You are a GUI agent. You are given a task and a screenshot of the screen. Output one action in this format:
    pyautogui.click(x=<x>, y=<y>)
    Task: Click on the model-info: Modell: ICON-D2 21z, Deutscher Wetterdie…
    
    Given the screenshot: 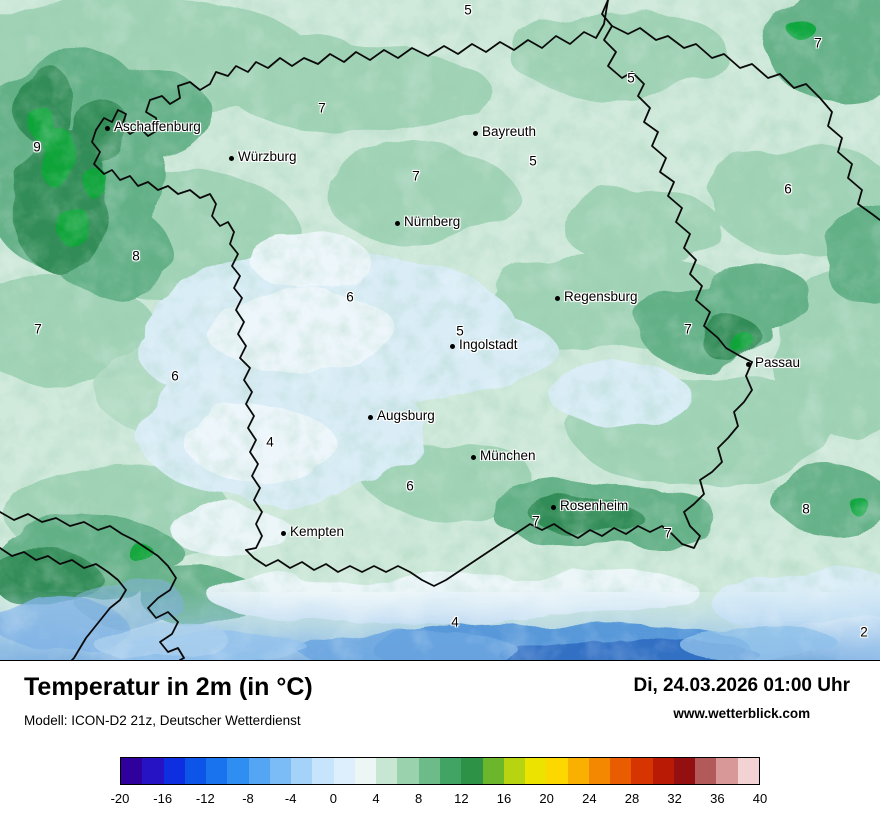 What is the action you would take?
    pyautogui.click(x=162, y=720)
    